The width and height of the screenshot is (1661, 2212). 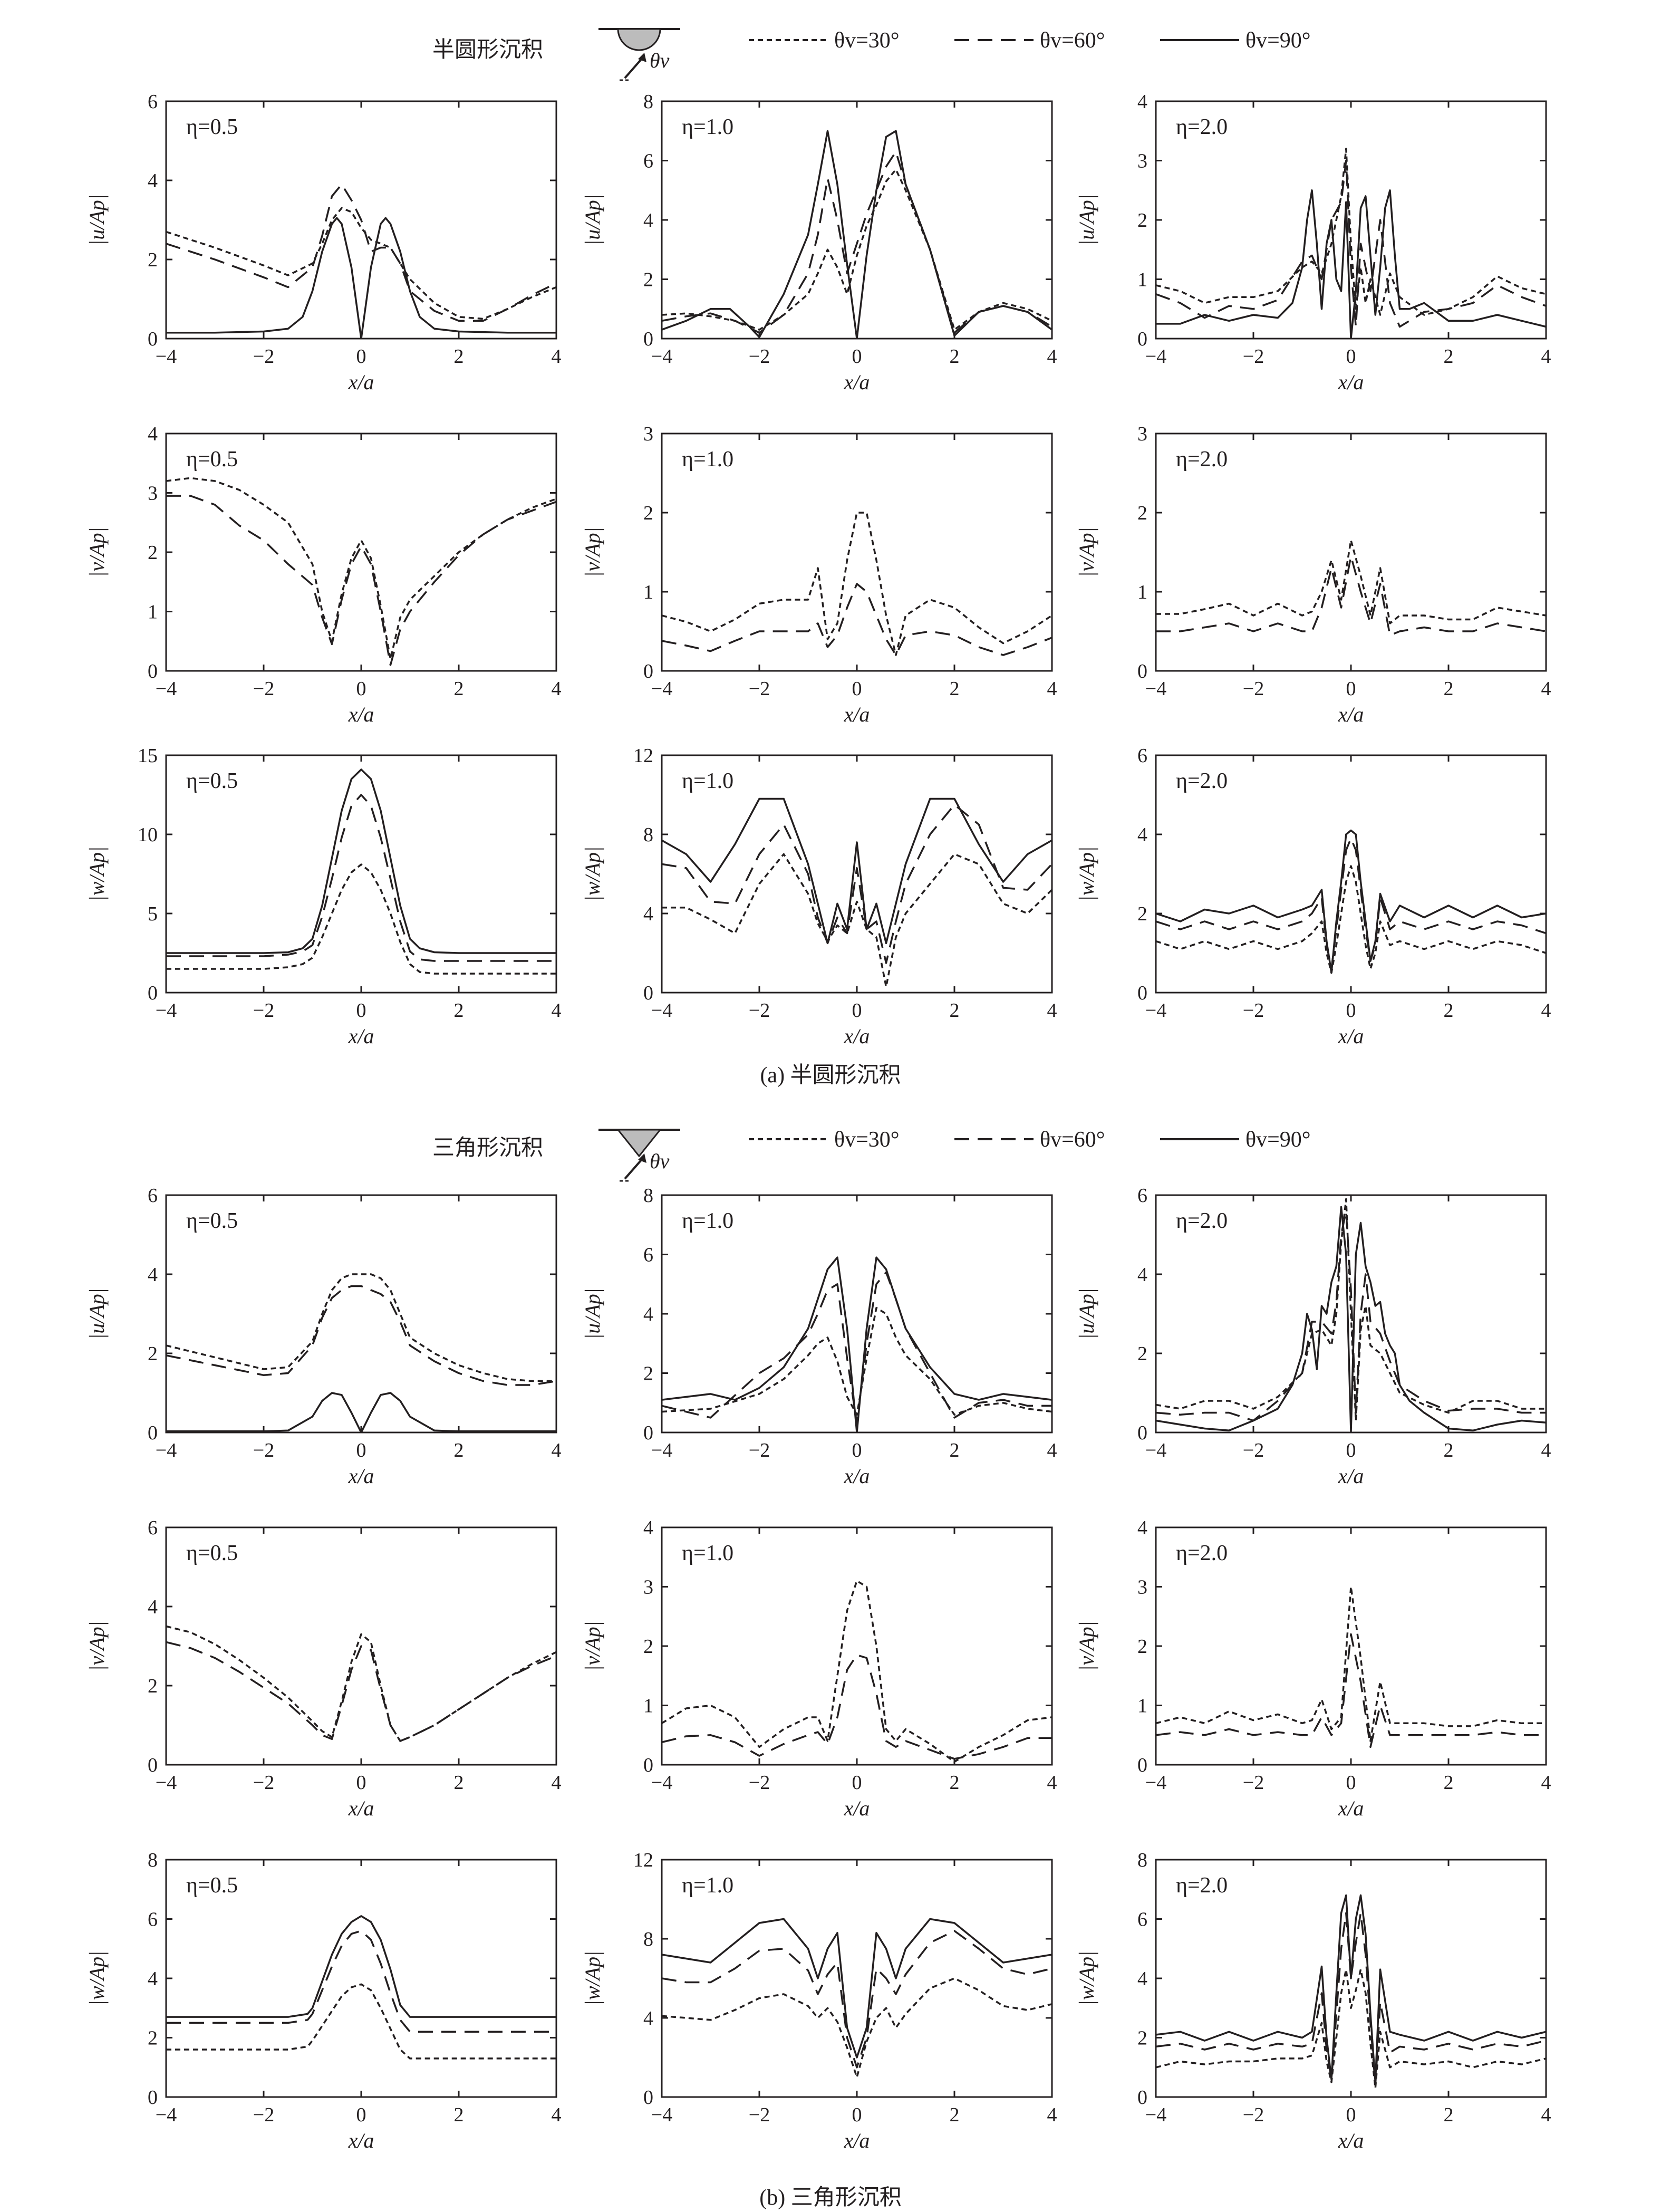 What do you see at coordinates (819, 242) in the screenshot?
I see `panel-a-u-10: −4 −2 0 2 4 0 2 4 6 8 x/a |u/Ap| η=1.0` at bounding box center [819, 242].